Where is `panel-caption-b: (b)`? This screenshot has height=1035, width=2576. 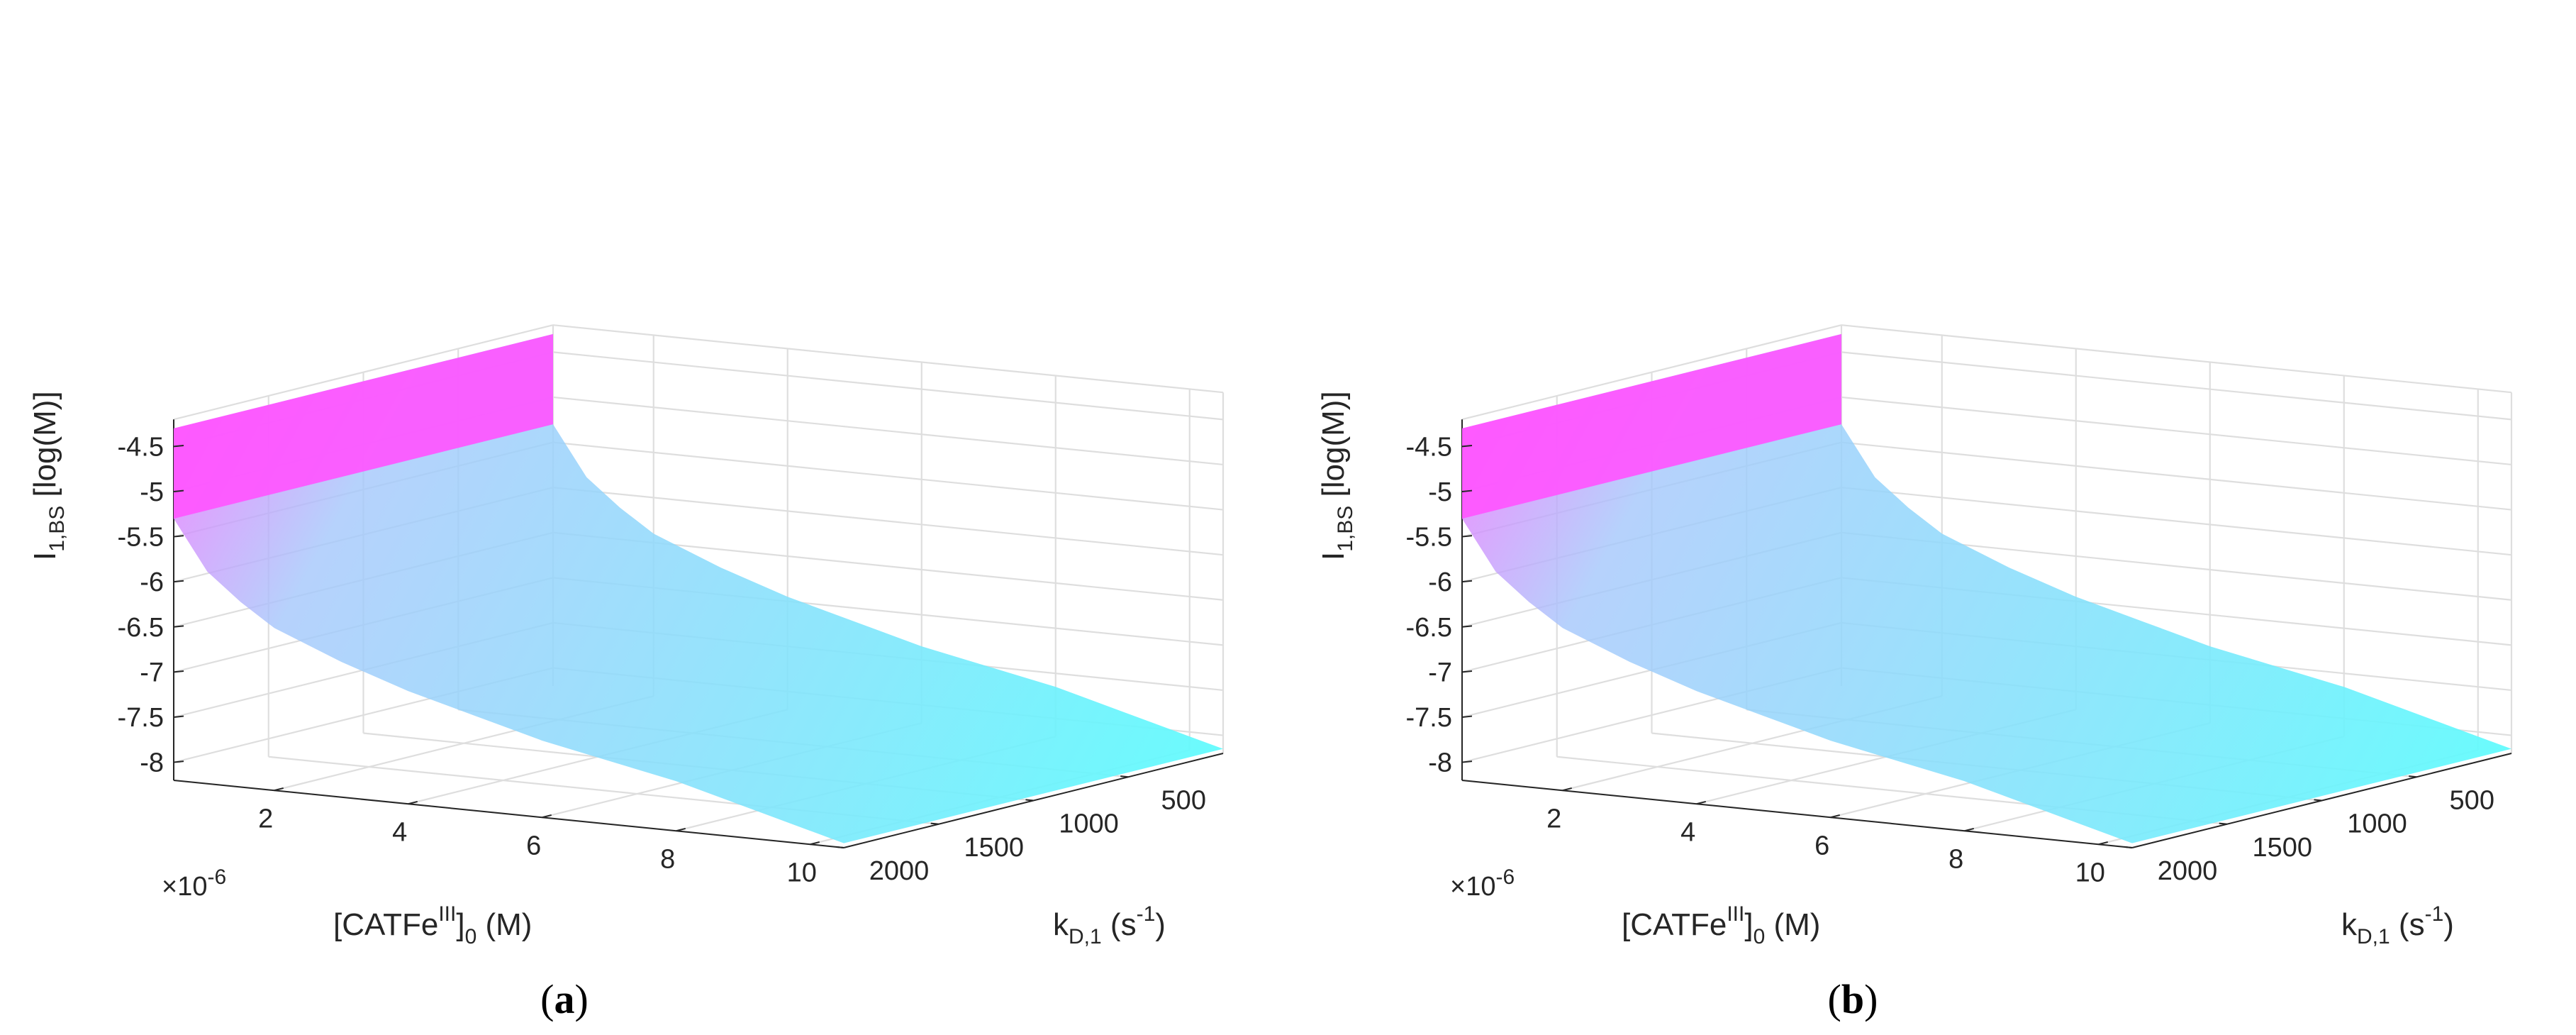 panel-caption-b: (b) is located at coordinates (1853, 999).